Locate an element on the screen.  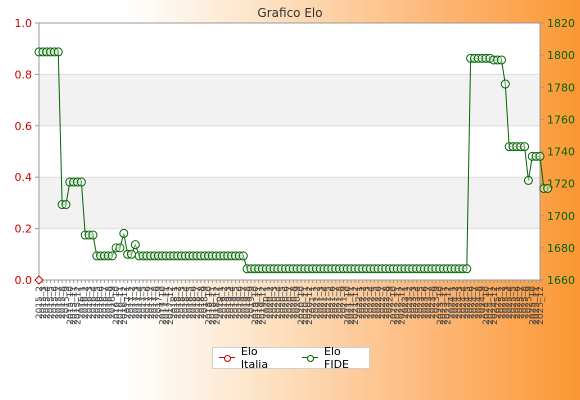
x-tick-label: 2024_6 is located at coordinates (472, 302).